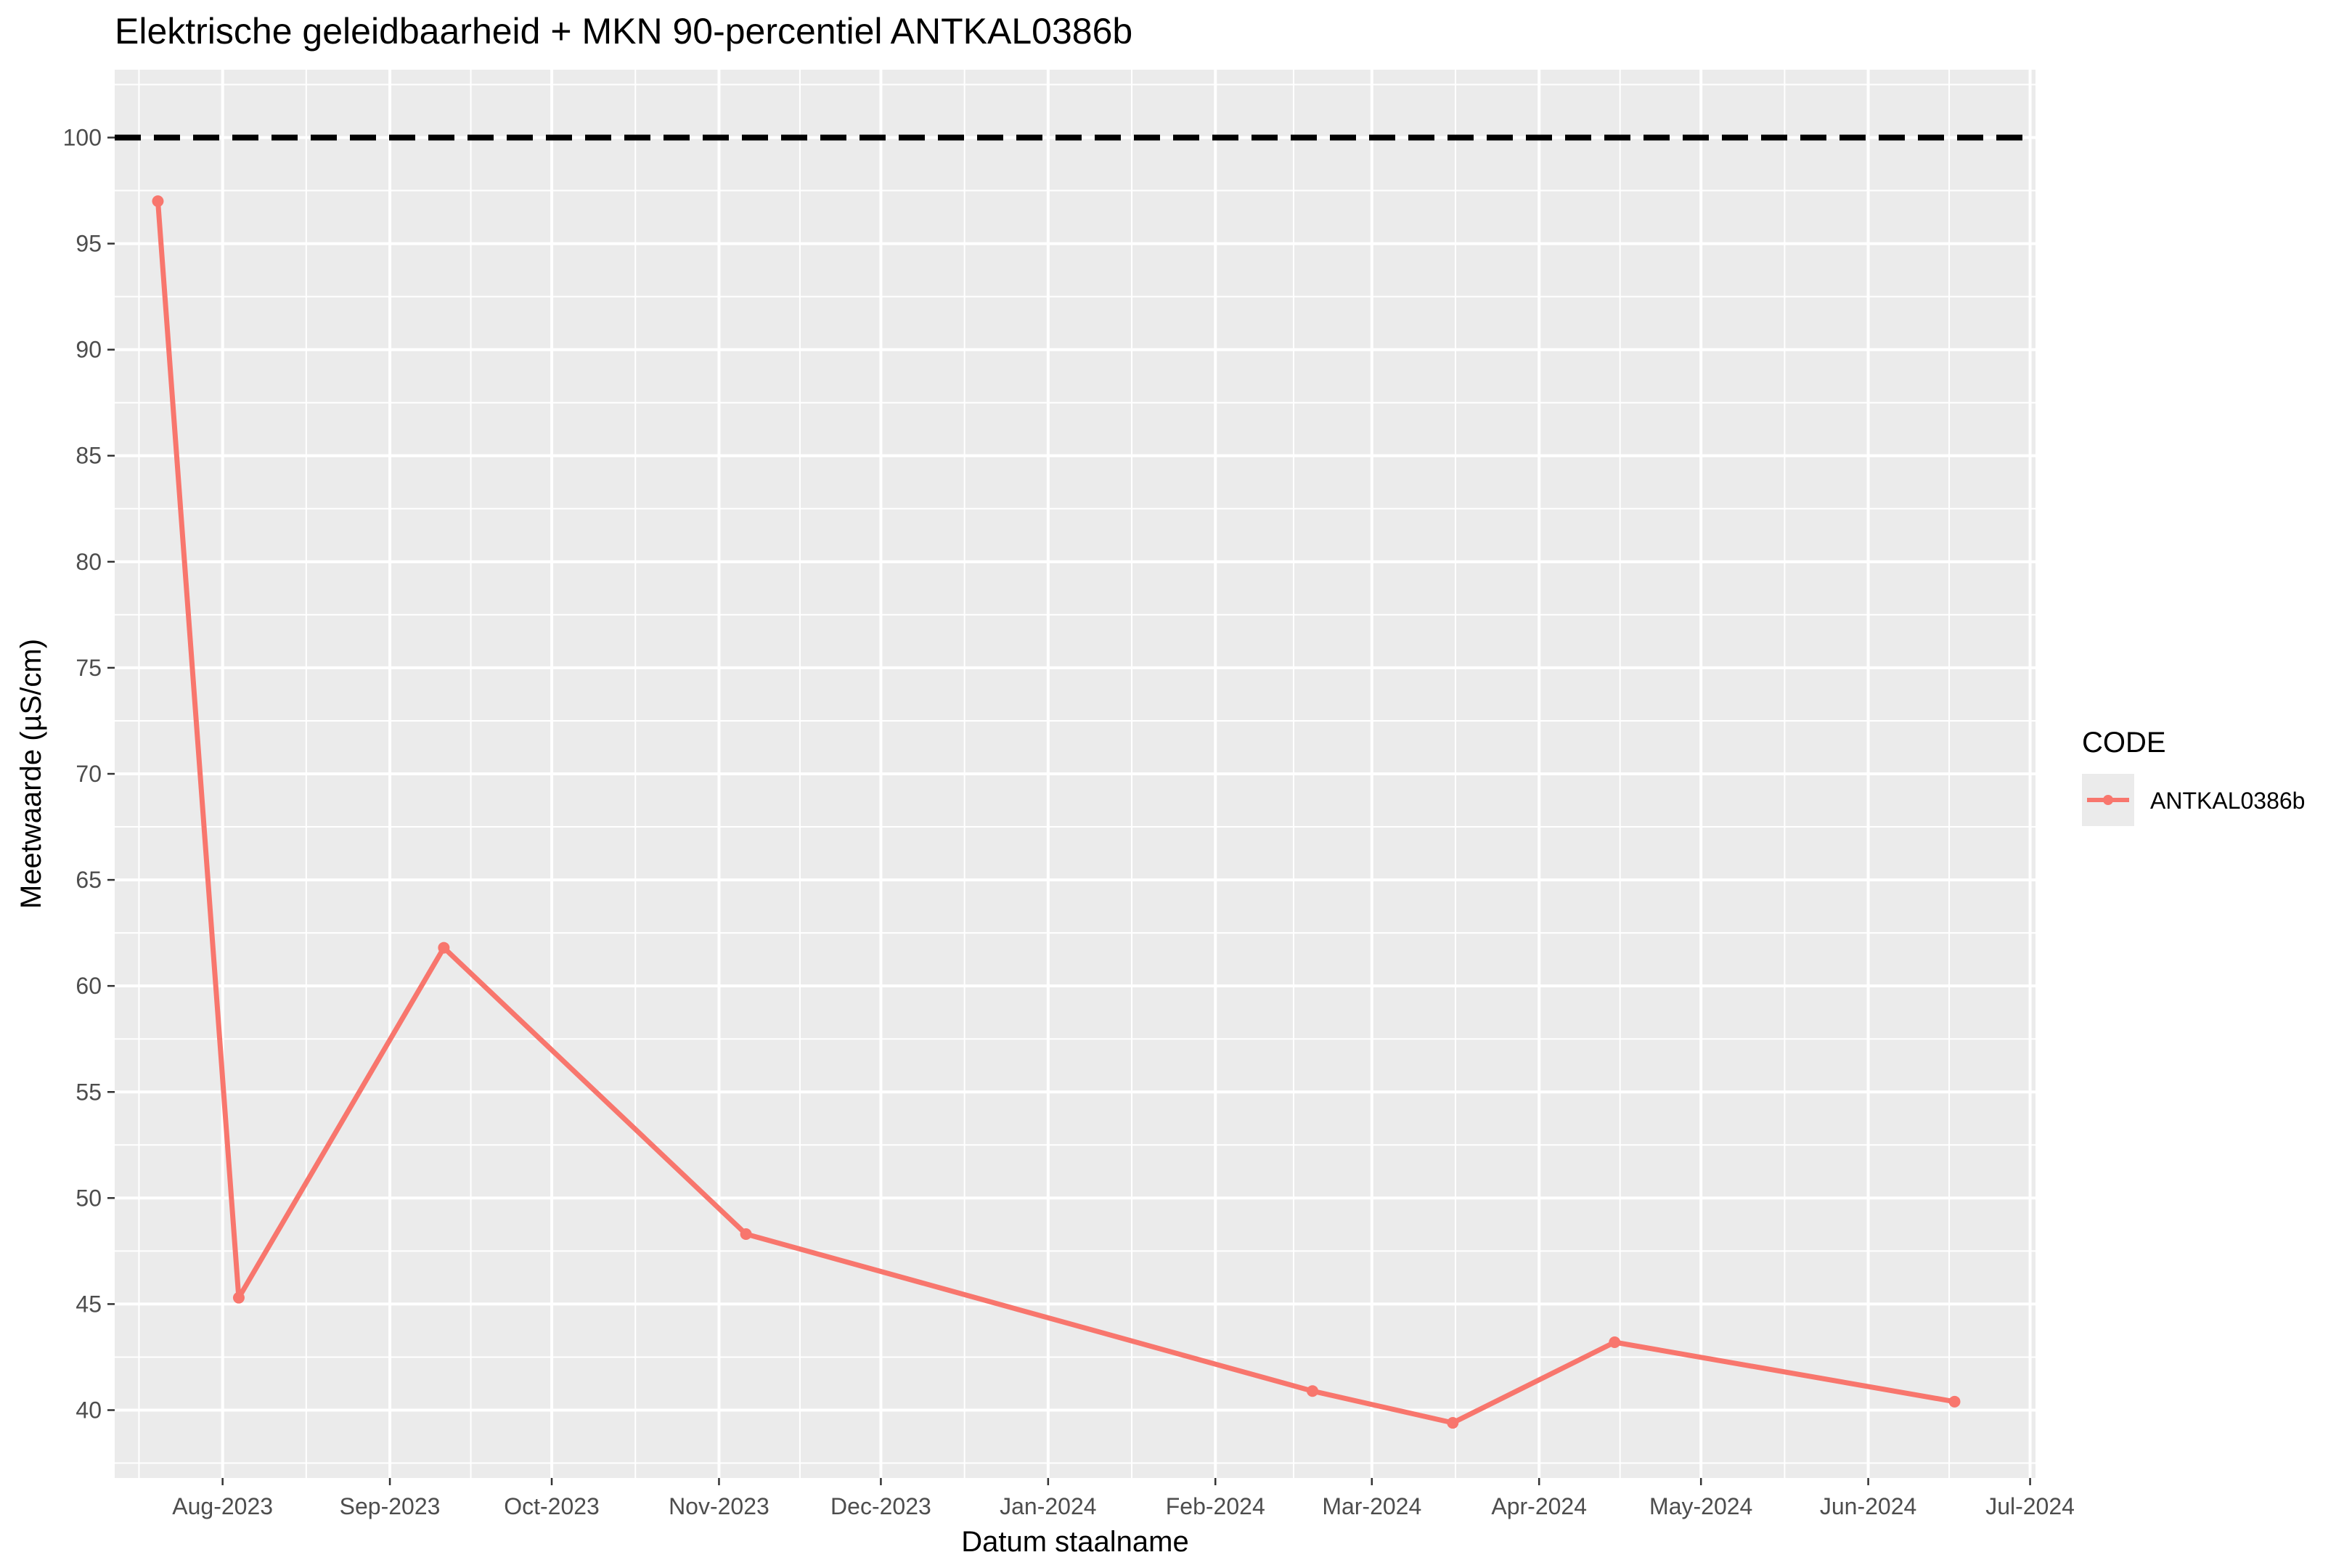 The width and height of the screenshot is (2352, 1568). What do you see at coordinates (881, 1506) in the screenshot?
I see `x-tick-label: Dec-2023` at bounding box center [881, 1506].